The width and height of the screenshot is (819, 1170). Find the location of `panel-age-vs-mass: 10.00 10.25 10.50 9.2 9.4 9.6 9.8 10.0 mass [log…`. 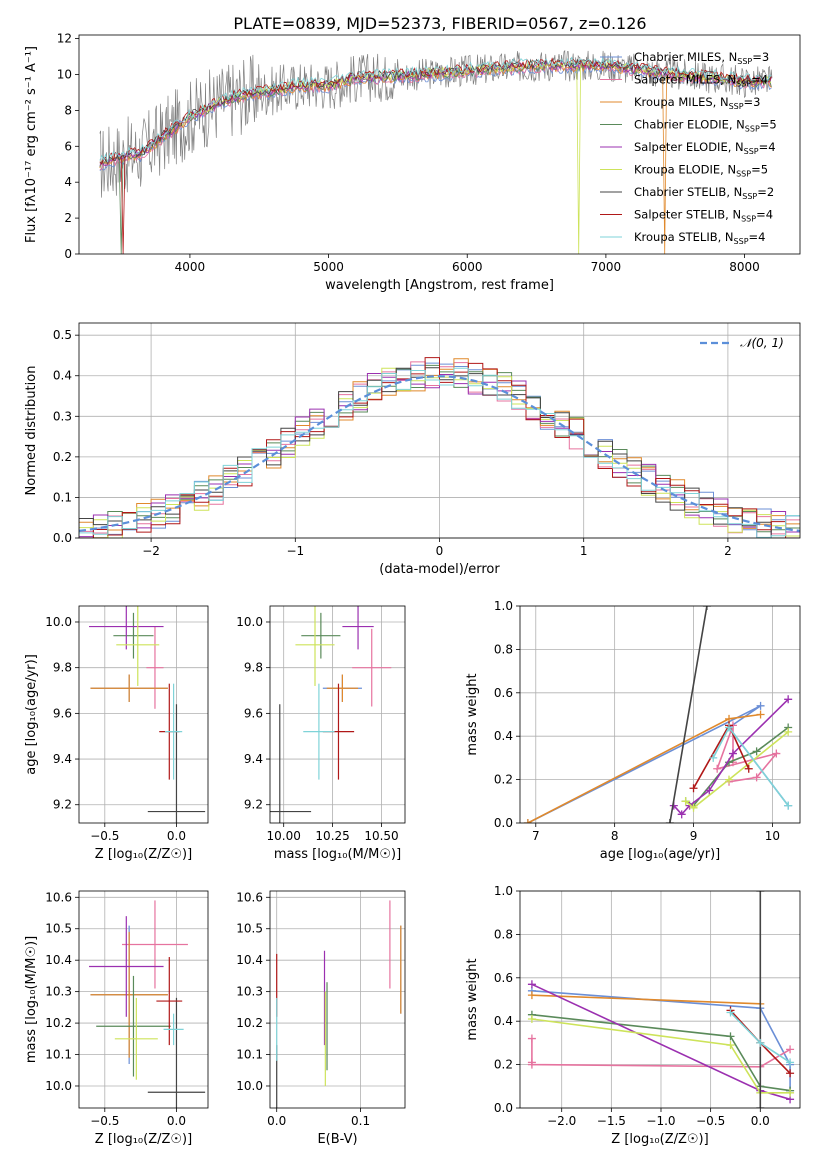

panel-age-vs-mass: 10.00 10.25 10.50 9.2 9.4 9.6 9.8 10.0 mass [log… is located at coordinates (321, 733).